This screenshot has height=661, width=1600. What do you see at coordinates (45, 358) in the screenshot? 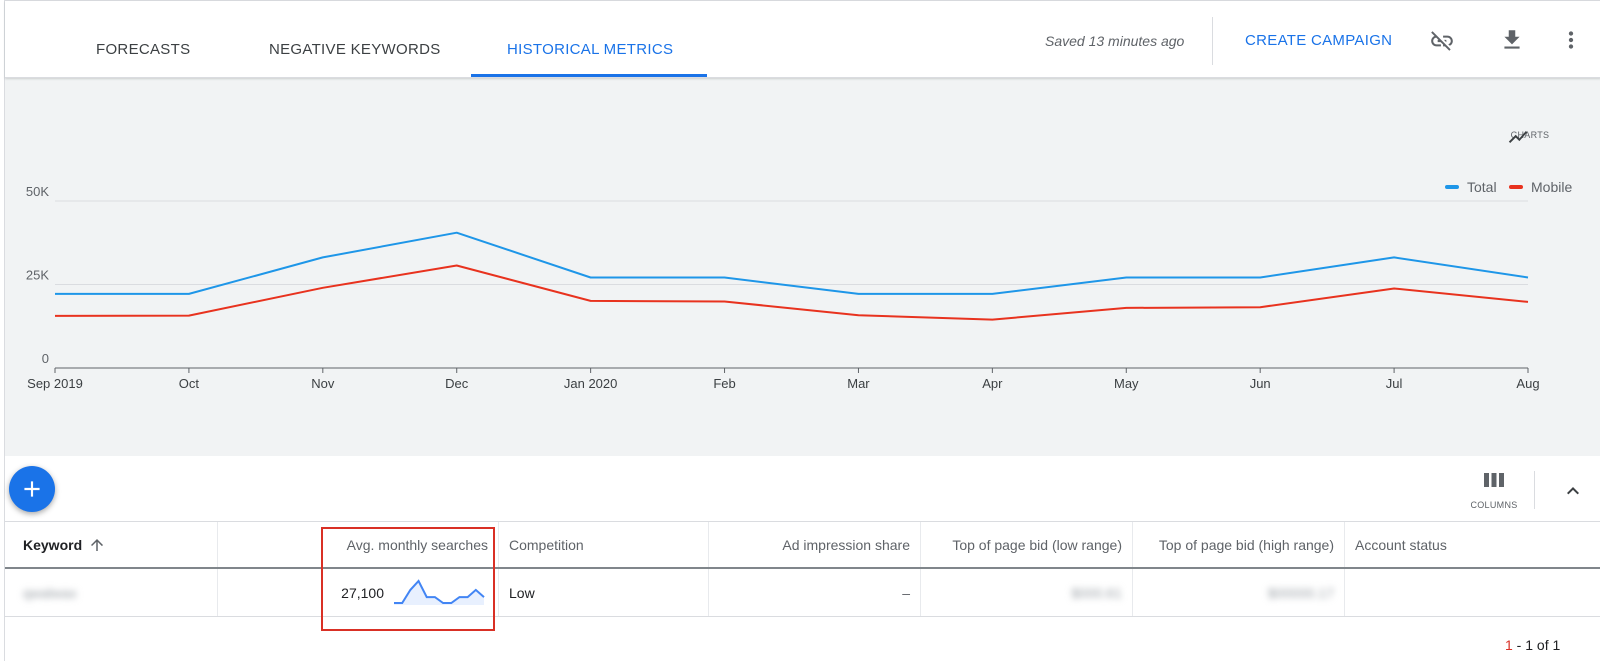
I see `y-tick-label: 0` at bounding box center [45, 358].